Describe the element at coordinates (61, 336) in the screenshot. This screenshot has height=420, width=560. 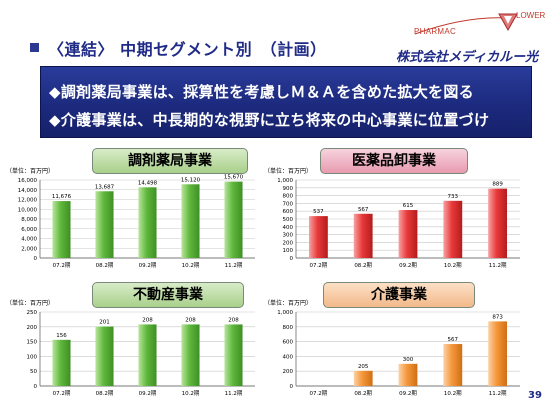
I see `data-label: 156` at that location.